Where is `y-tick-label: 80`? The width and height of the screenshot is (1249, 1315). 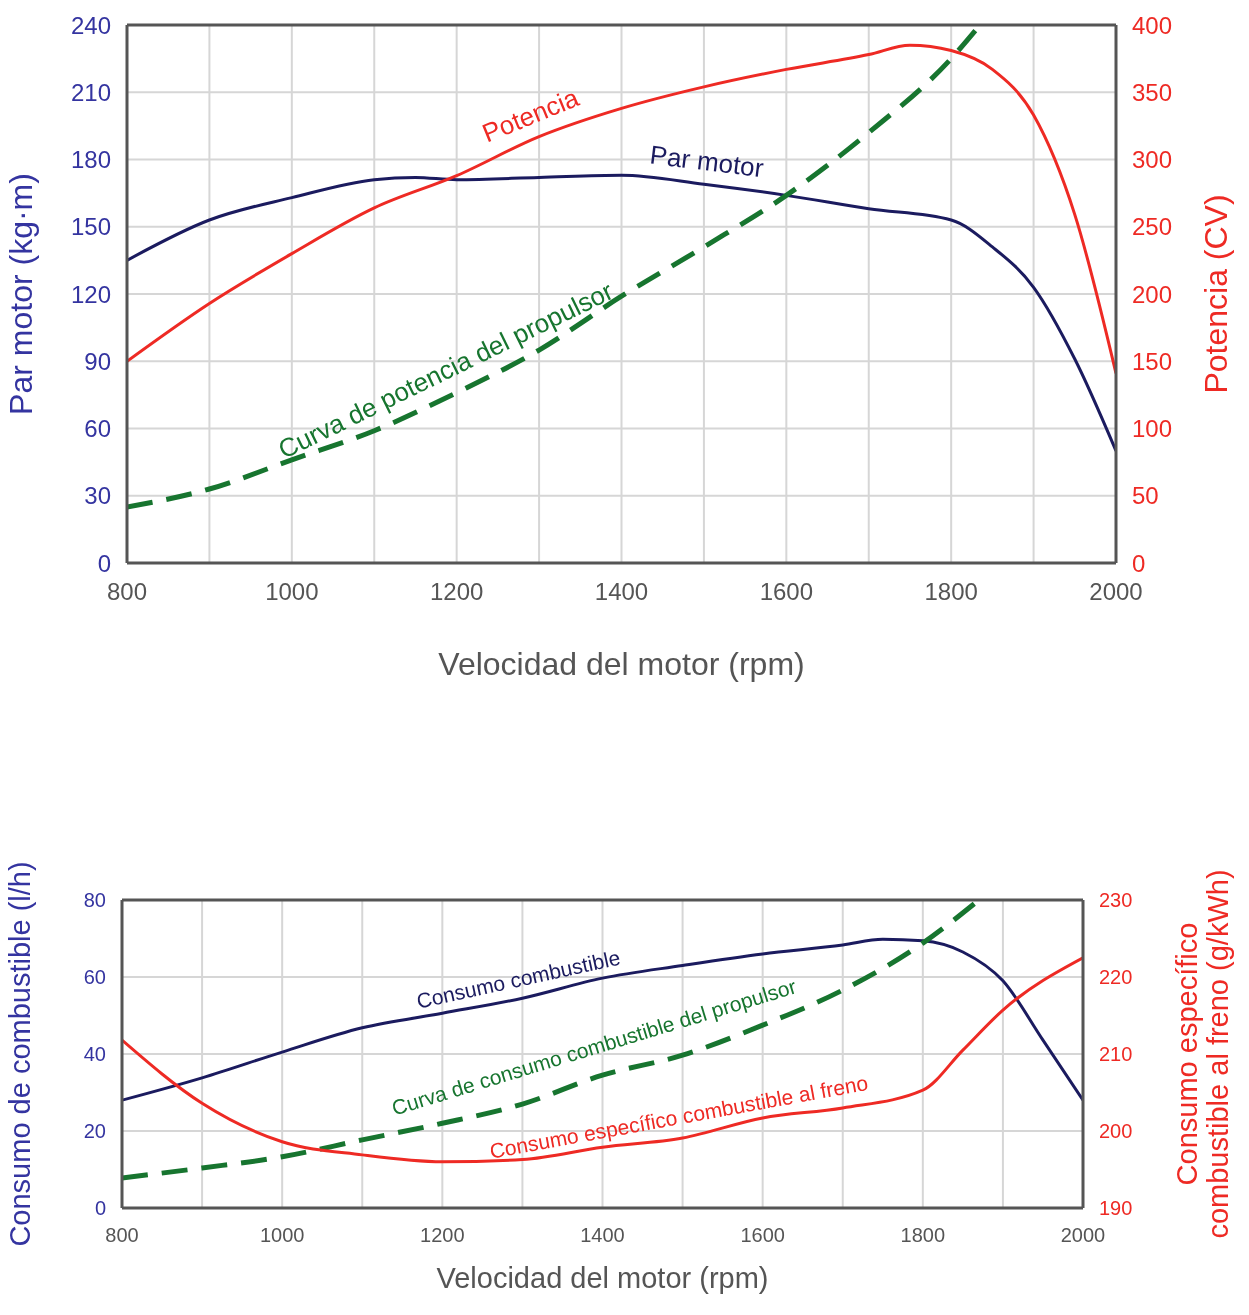
y-tick-label: 80 is located at coordinates (94, 900).